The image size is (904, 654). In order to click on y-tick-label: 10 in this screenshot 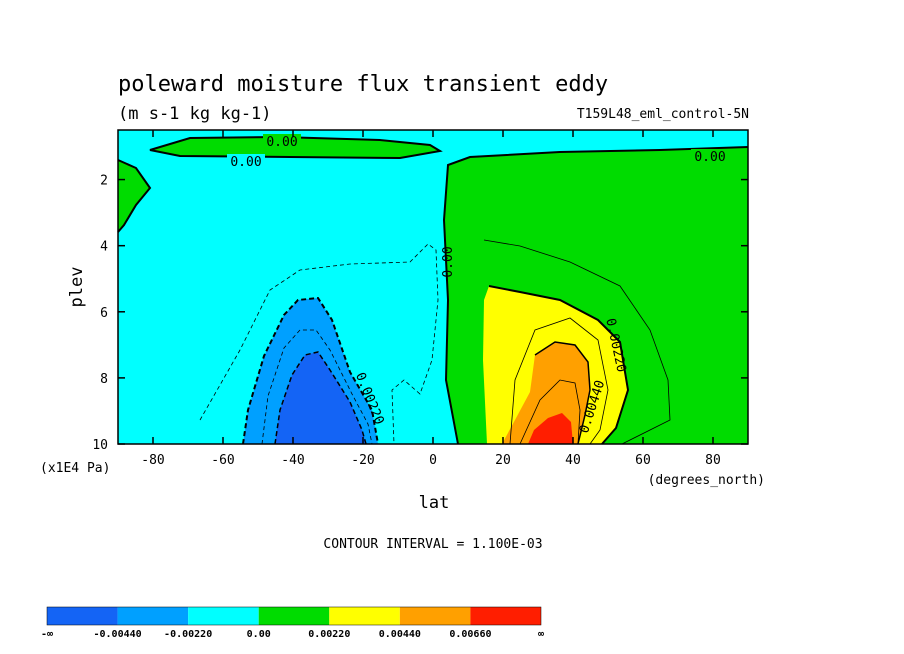, I will do `click(100, 445)`.